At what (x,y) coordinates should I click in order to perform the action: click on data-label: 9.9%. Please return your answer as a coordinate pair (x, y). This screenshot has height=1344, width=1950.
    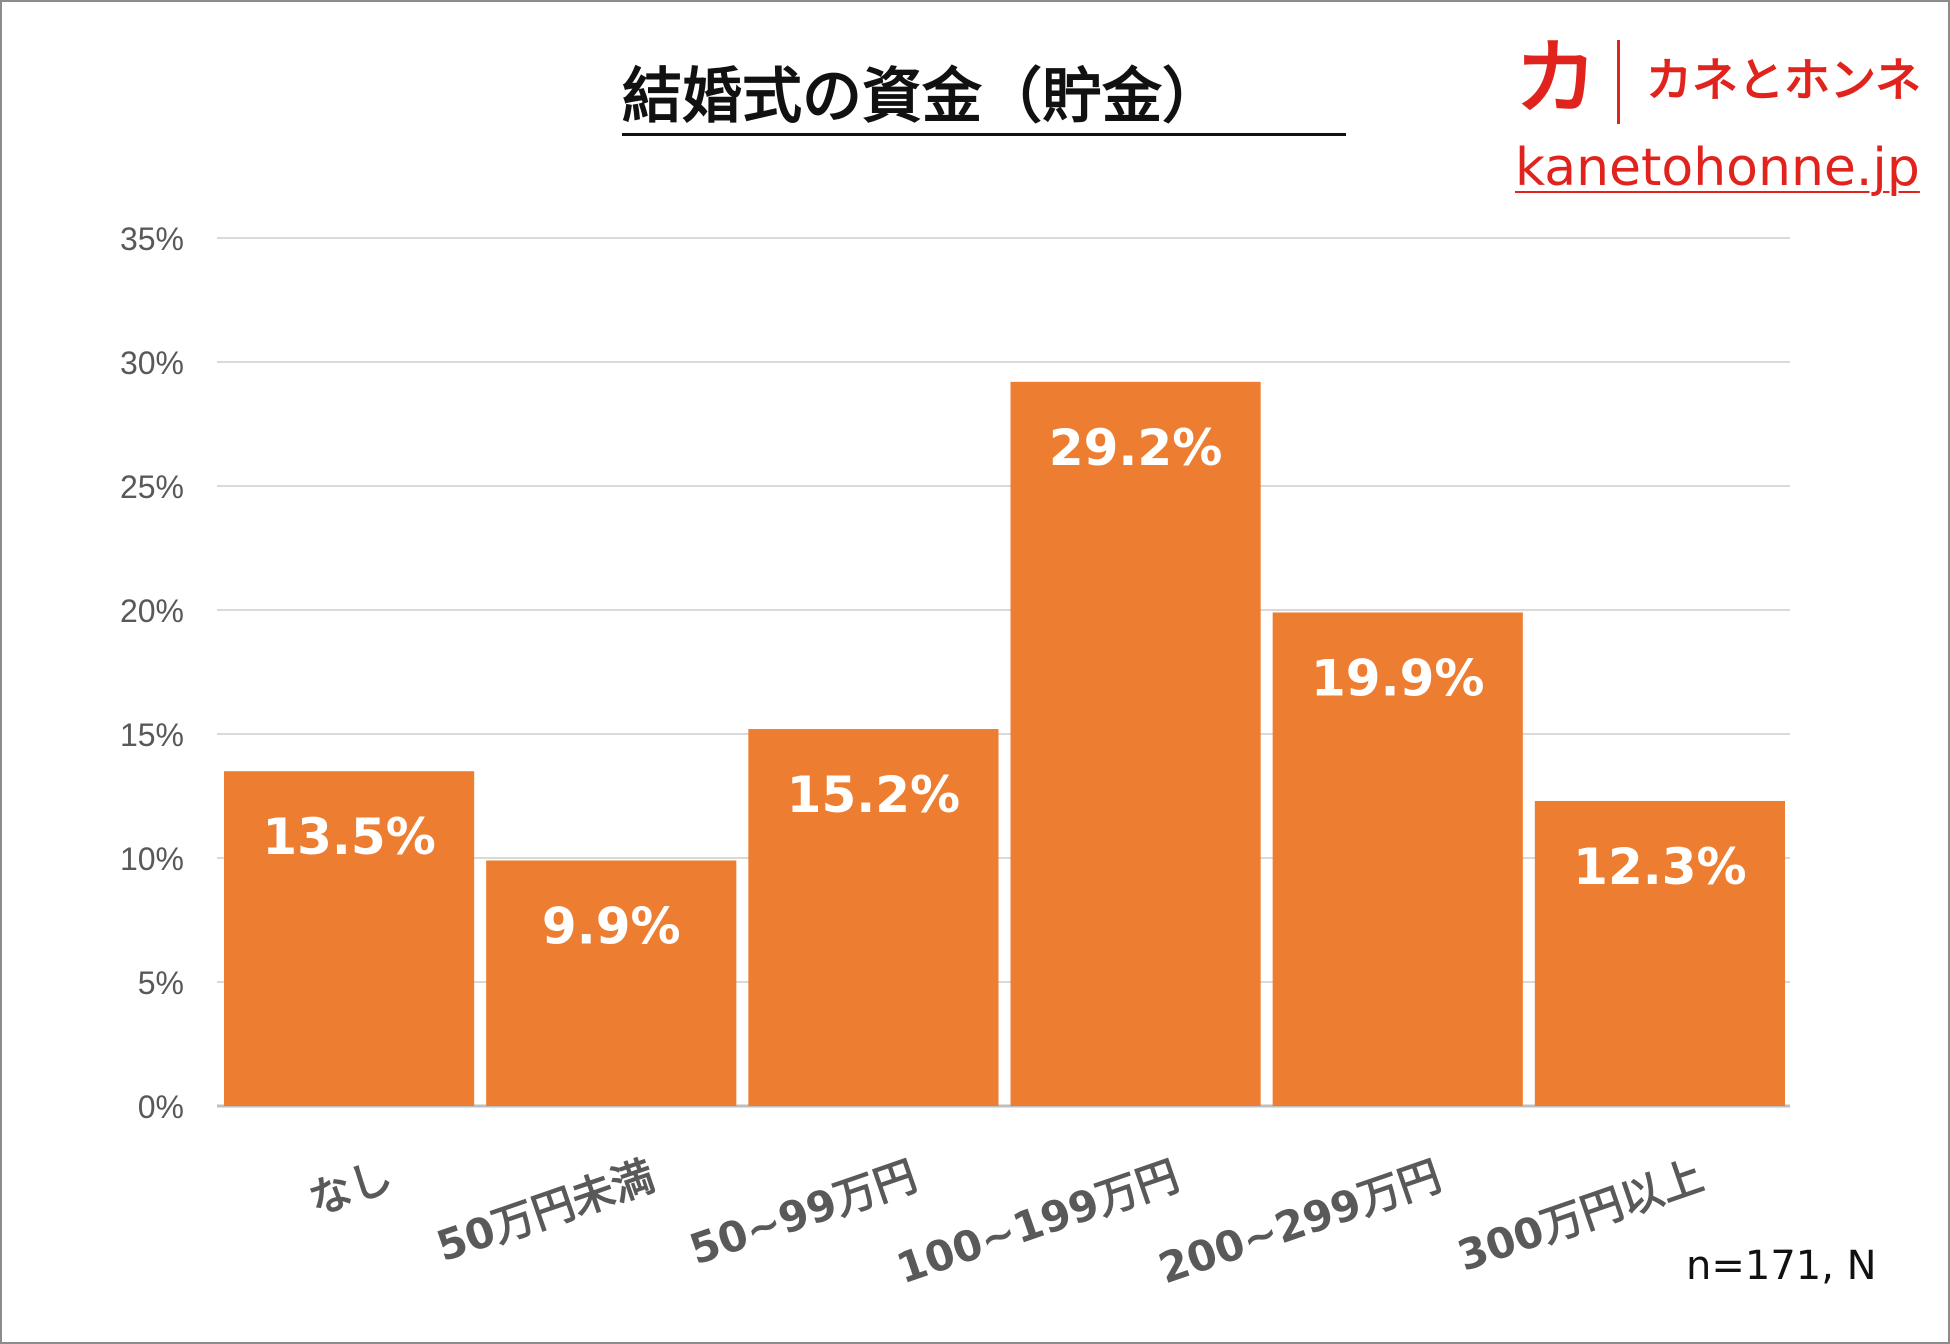
    Looking at the image, I should click on (611, 926).